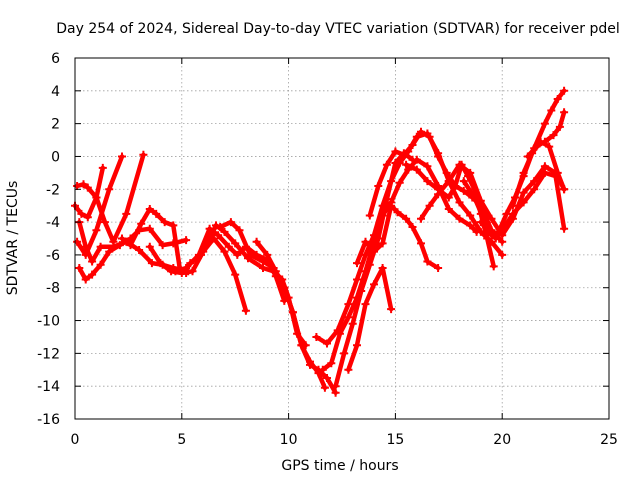 The image size is (640, 480). I want to click on x-tick-label: 0, so click(75, 440).